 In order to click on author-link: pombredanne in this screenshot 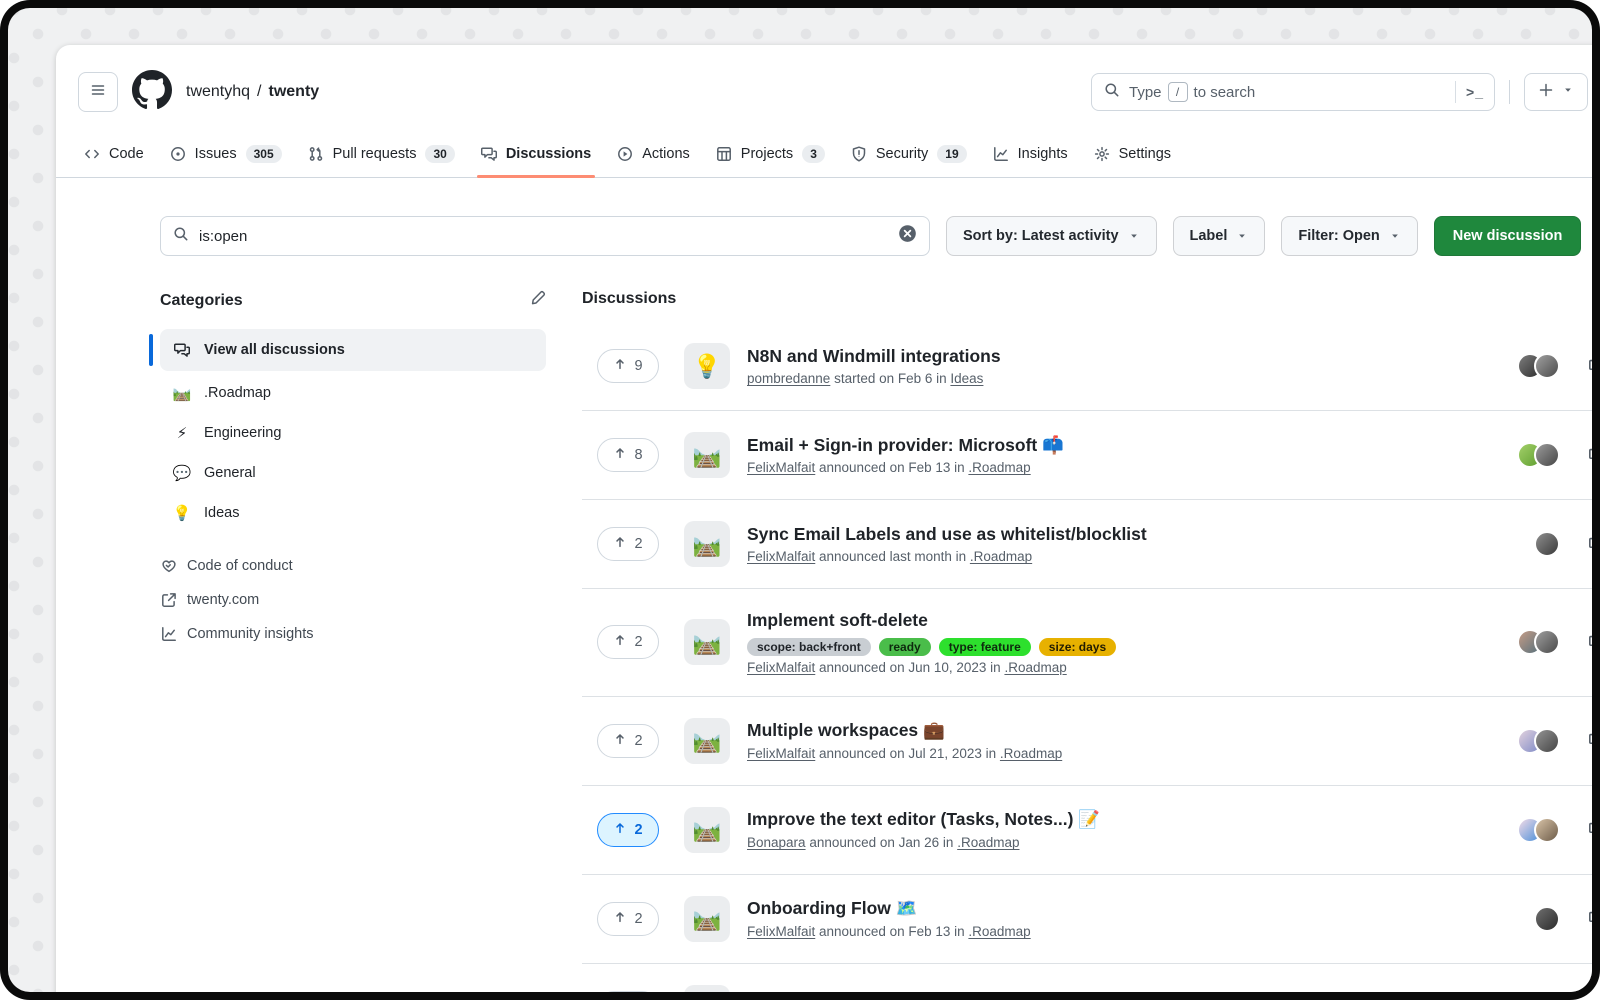, I will do `click(789, 379)`.